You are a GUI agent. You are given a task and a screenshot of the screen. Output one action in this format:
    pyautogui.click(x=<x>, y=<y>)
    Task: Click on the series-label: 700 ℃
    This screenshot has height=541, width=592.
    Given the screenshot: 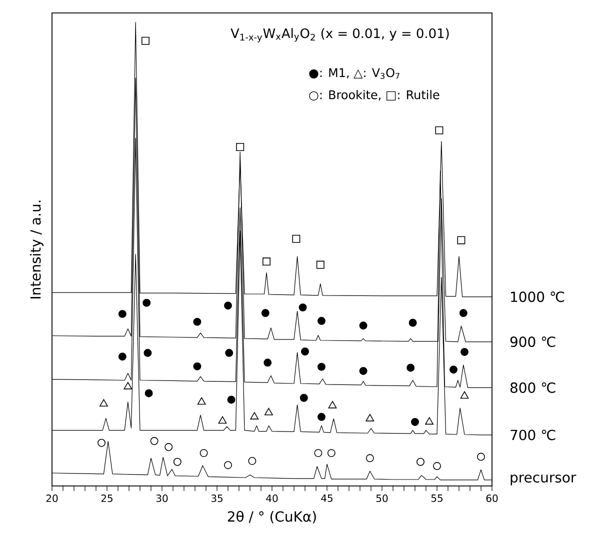 What is the action you would take?
    pyautogui.click(x=533, y=435)
    